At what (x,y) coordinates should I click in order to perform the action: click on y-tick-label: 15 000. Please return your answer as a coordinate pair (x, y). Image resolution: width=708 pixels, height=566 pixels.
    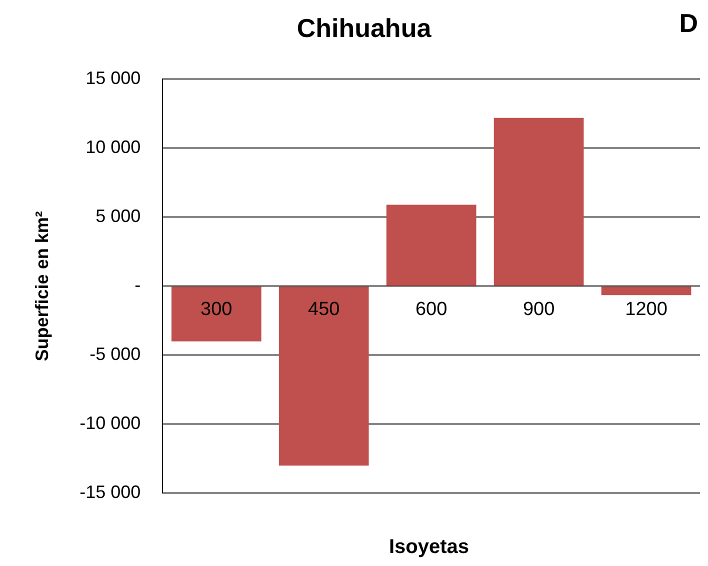
    Looking at the image, I should click on (113, 78).